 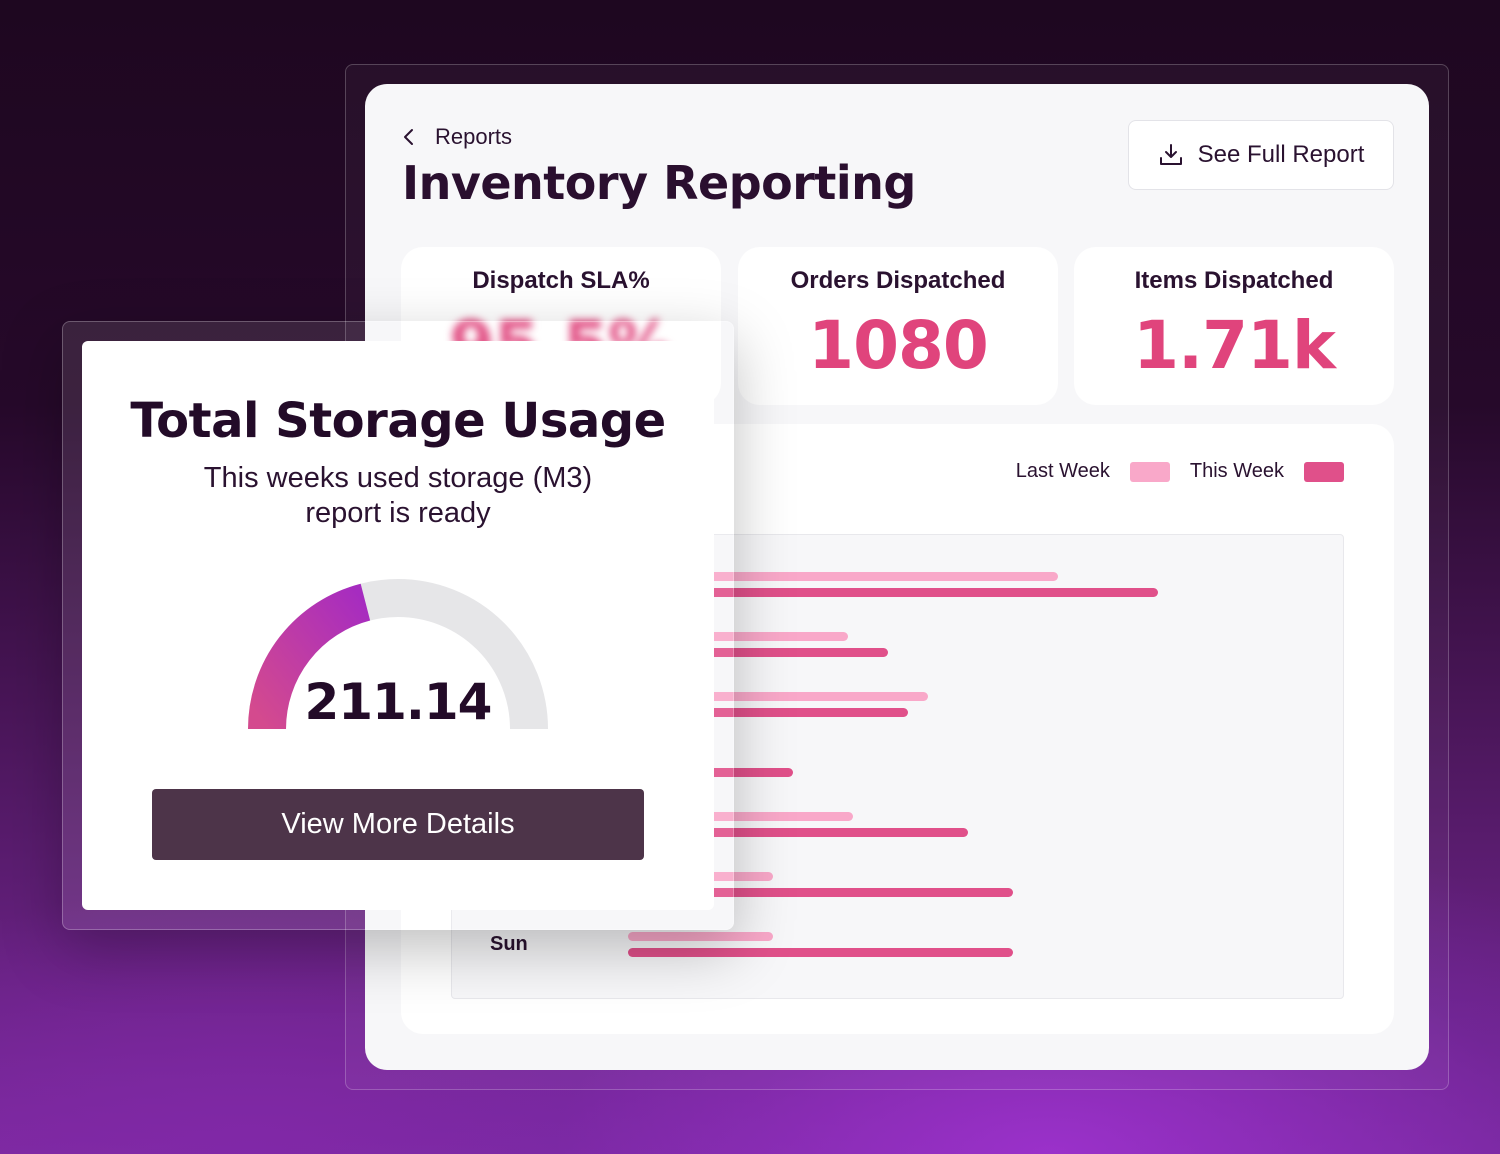 What do you see at coordinates (843, 576) in the screenshot?
I see `bar-last-week-mon` at bounding box center [843, 576].